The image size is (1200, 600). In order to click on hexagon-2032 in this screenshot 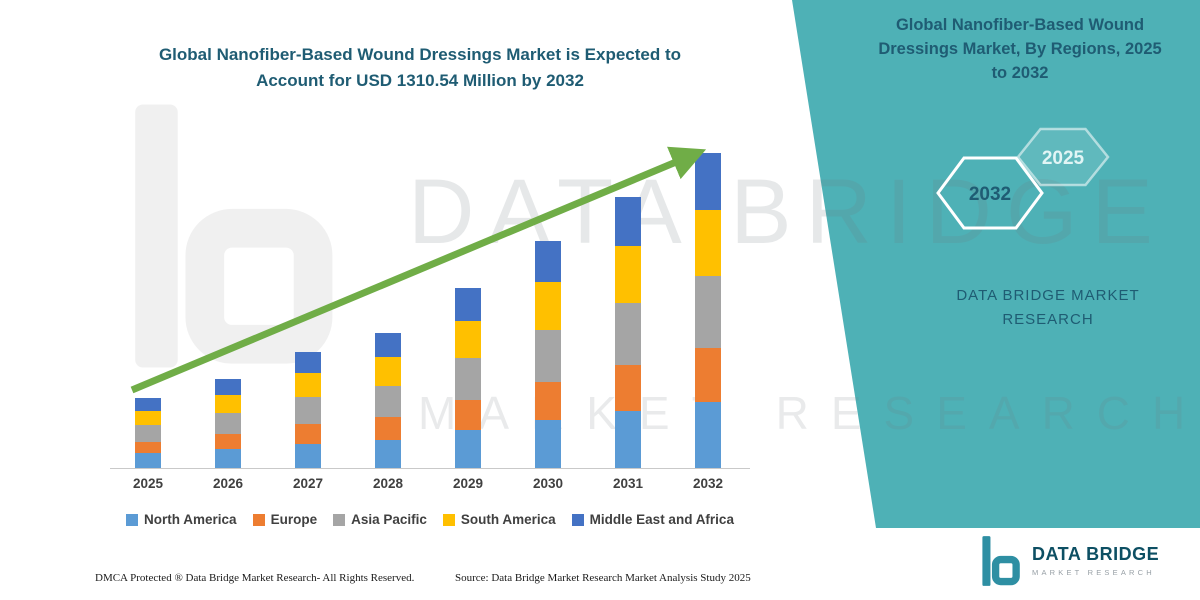, I will do `click(990, 193)`.